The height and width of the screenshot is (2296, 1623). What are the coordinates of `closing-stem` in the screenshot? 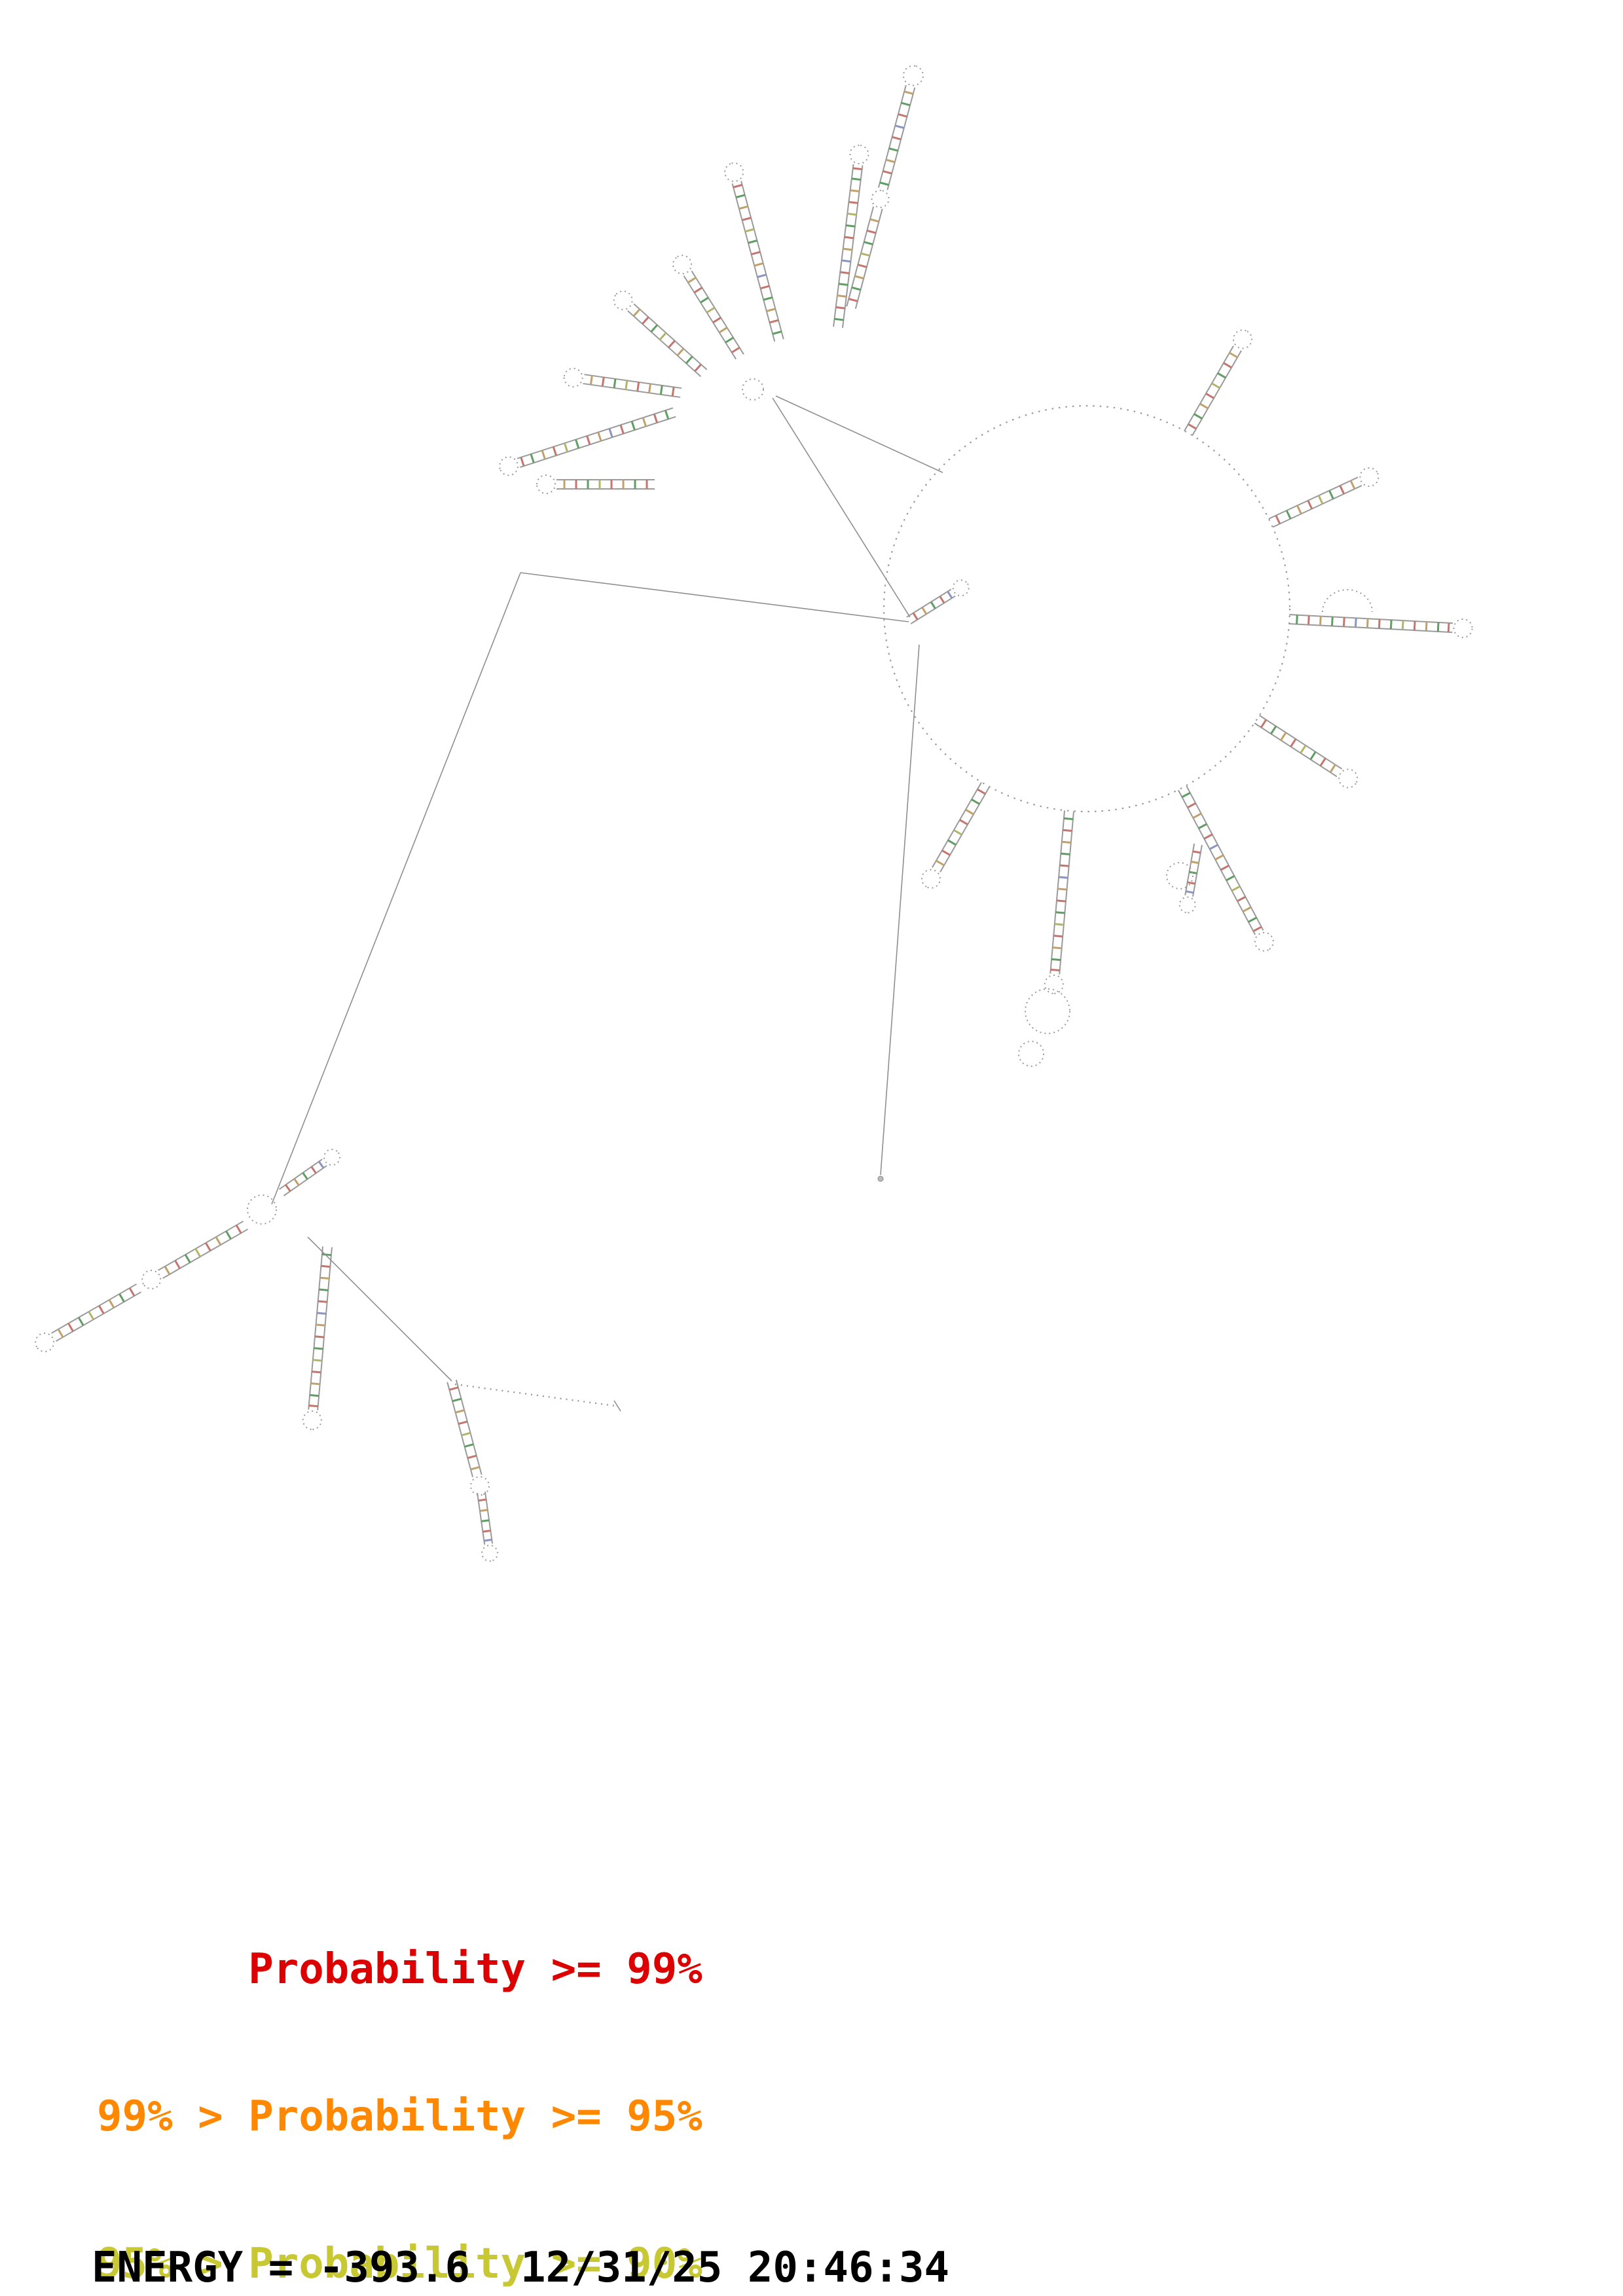 It's located at (938, 602).